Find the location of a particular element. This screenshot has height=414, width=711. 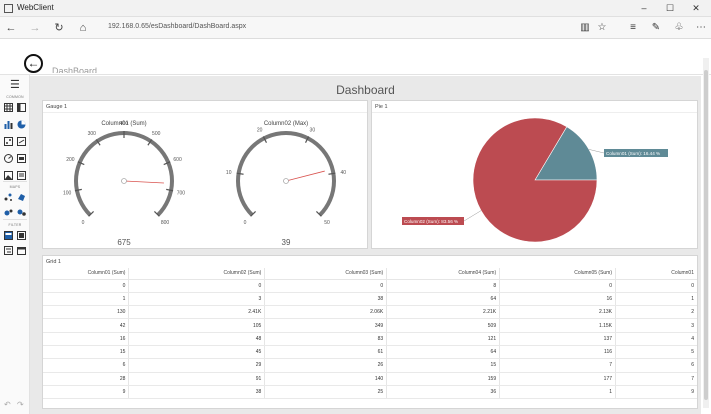

text-widget-icon is located at coordinates (21, 175).